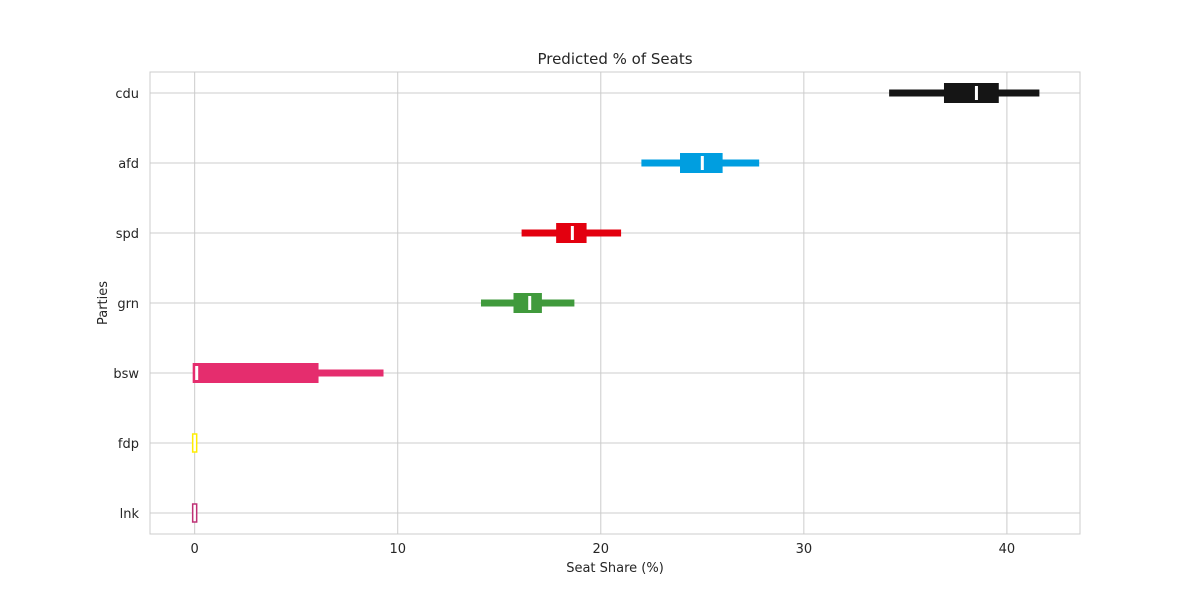 The width and height of the screenshot is (1200, 604). Describe the element at coordinates (195, 549) in the screenshot. I see `x-tick-label: 0` at that location.